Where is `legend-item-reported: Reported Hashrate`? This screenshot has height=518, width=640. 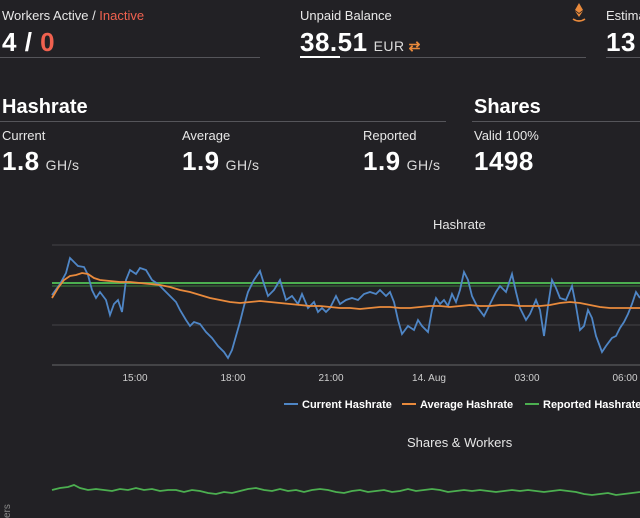 legend-item-reported: Reported Hashrate is located at coordinates (582, 405).